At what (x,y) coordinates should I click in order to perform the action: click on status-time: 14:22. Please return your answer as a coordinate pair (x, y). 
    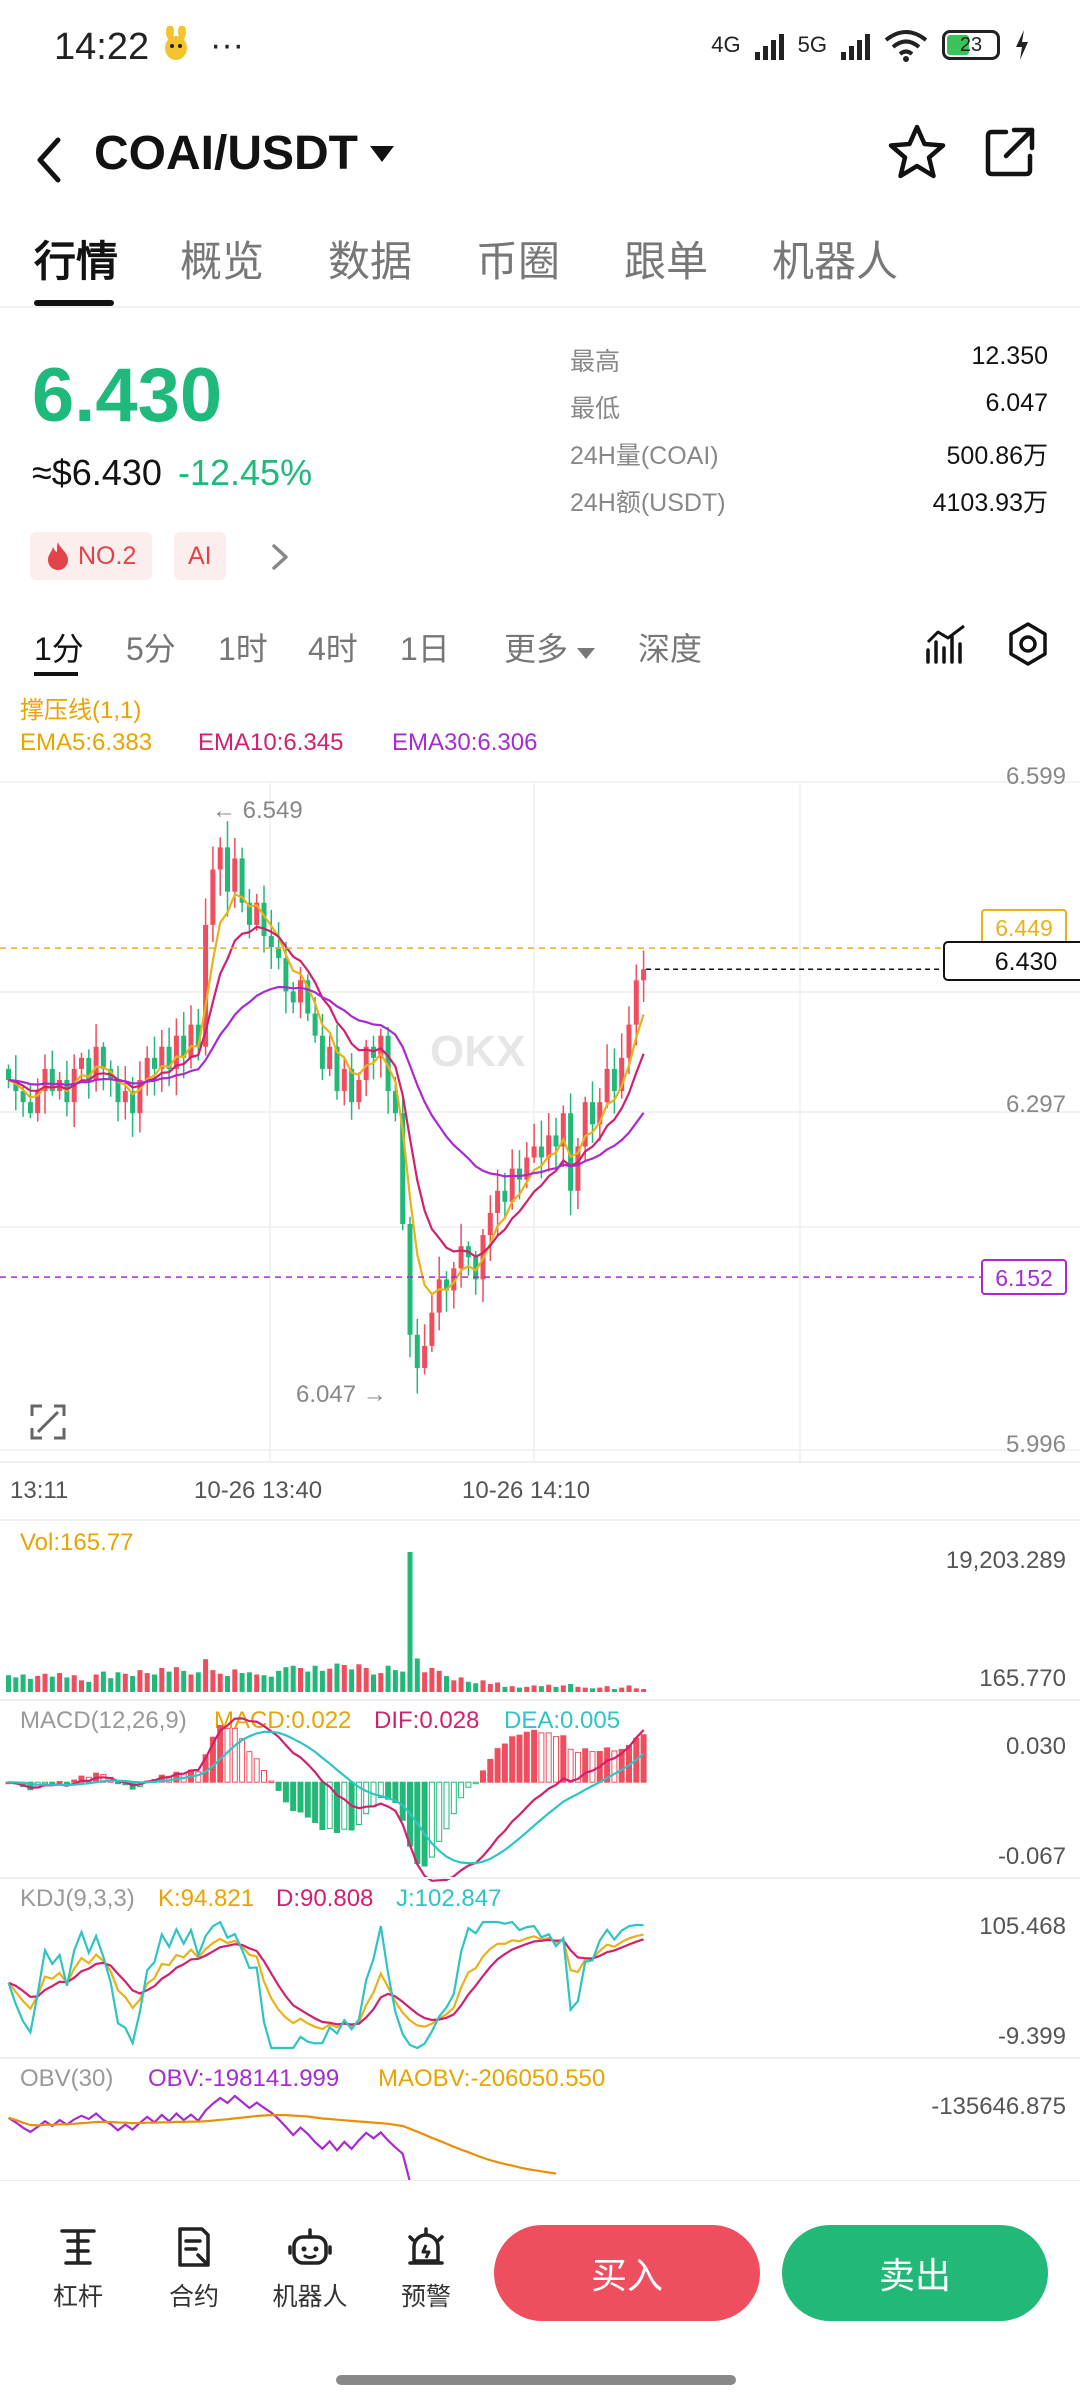
    Looking at the image, I should click on (102, 47).